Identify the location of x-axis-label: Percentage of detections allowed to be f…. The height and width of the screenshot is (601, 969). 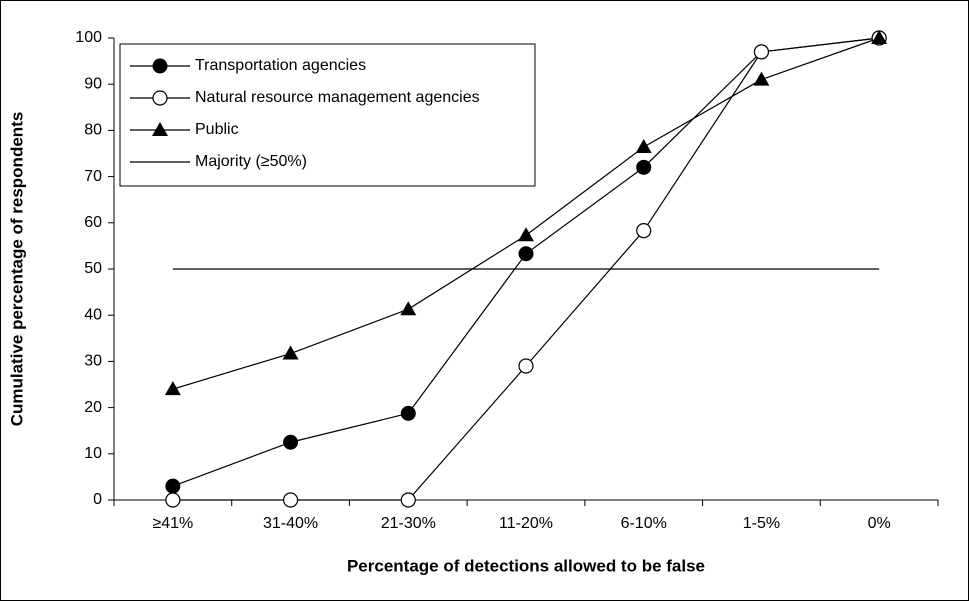
(526, 565).